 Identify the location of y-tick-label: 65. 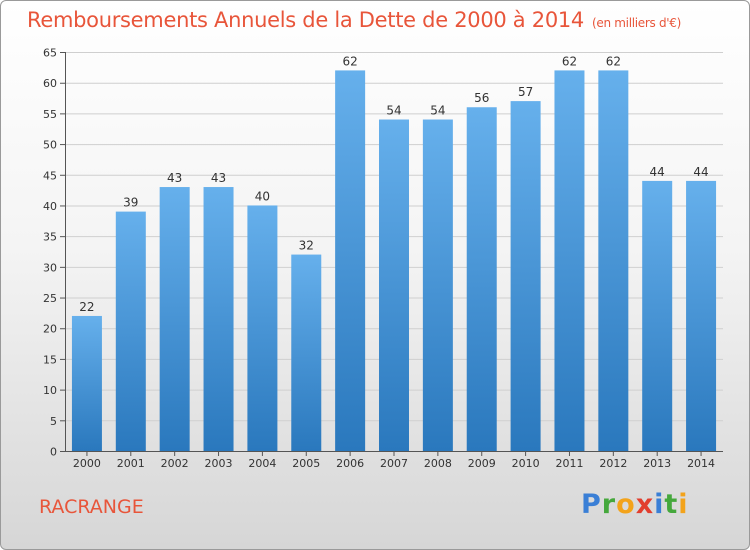
(50, 53).